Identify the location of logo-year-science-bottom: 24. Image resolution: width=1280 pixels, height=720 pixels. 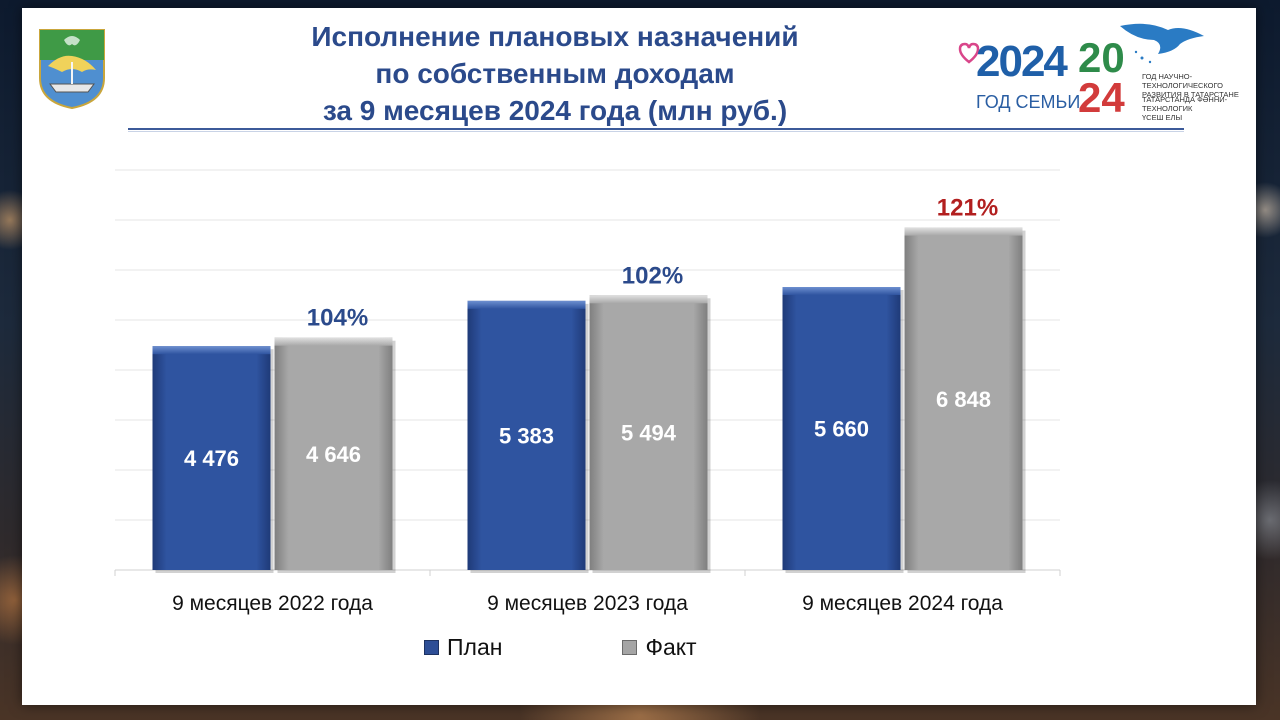
(1101, 97).